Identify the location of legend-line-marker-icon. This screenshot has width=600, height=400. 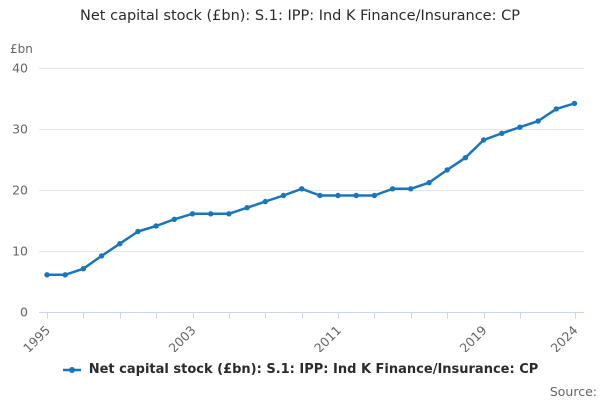
(71, 369).